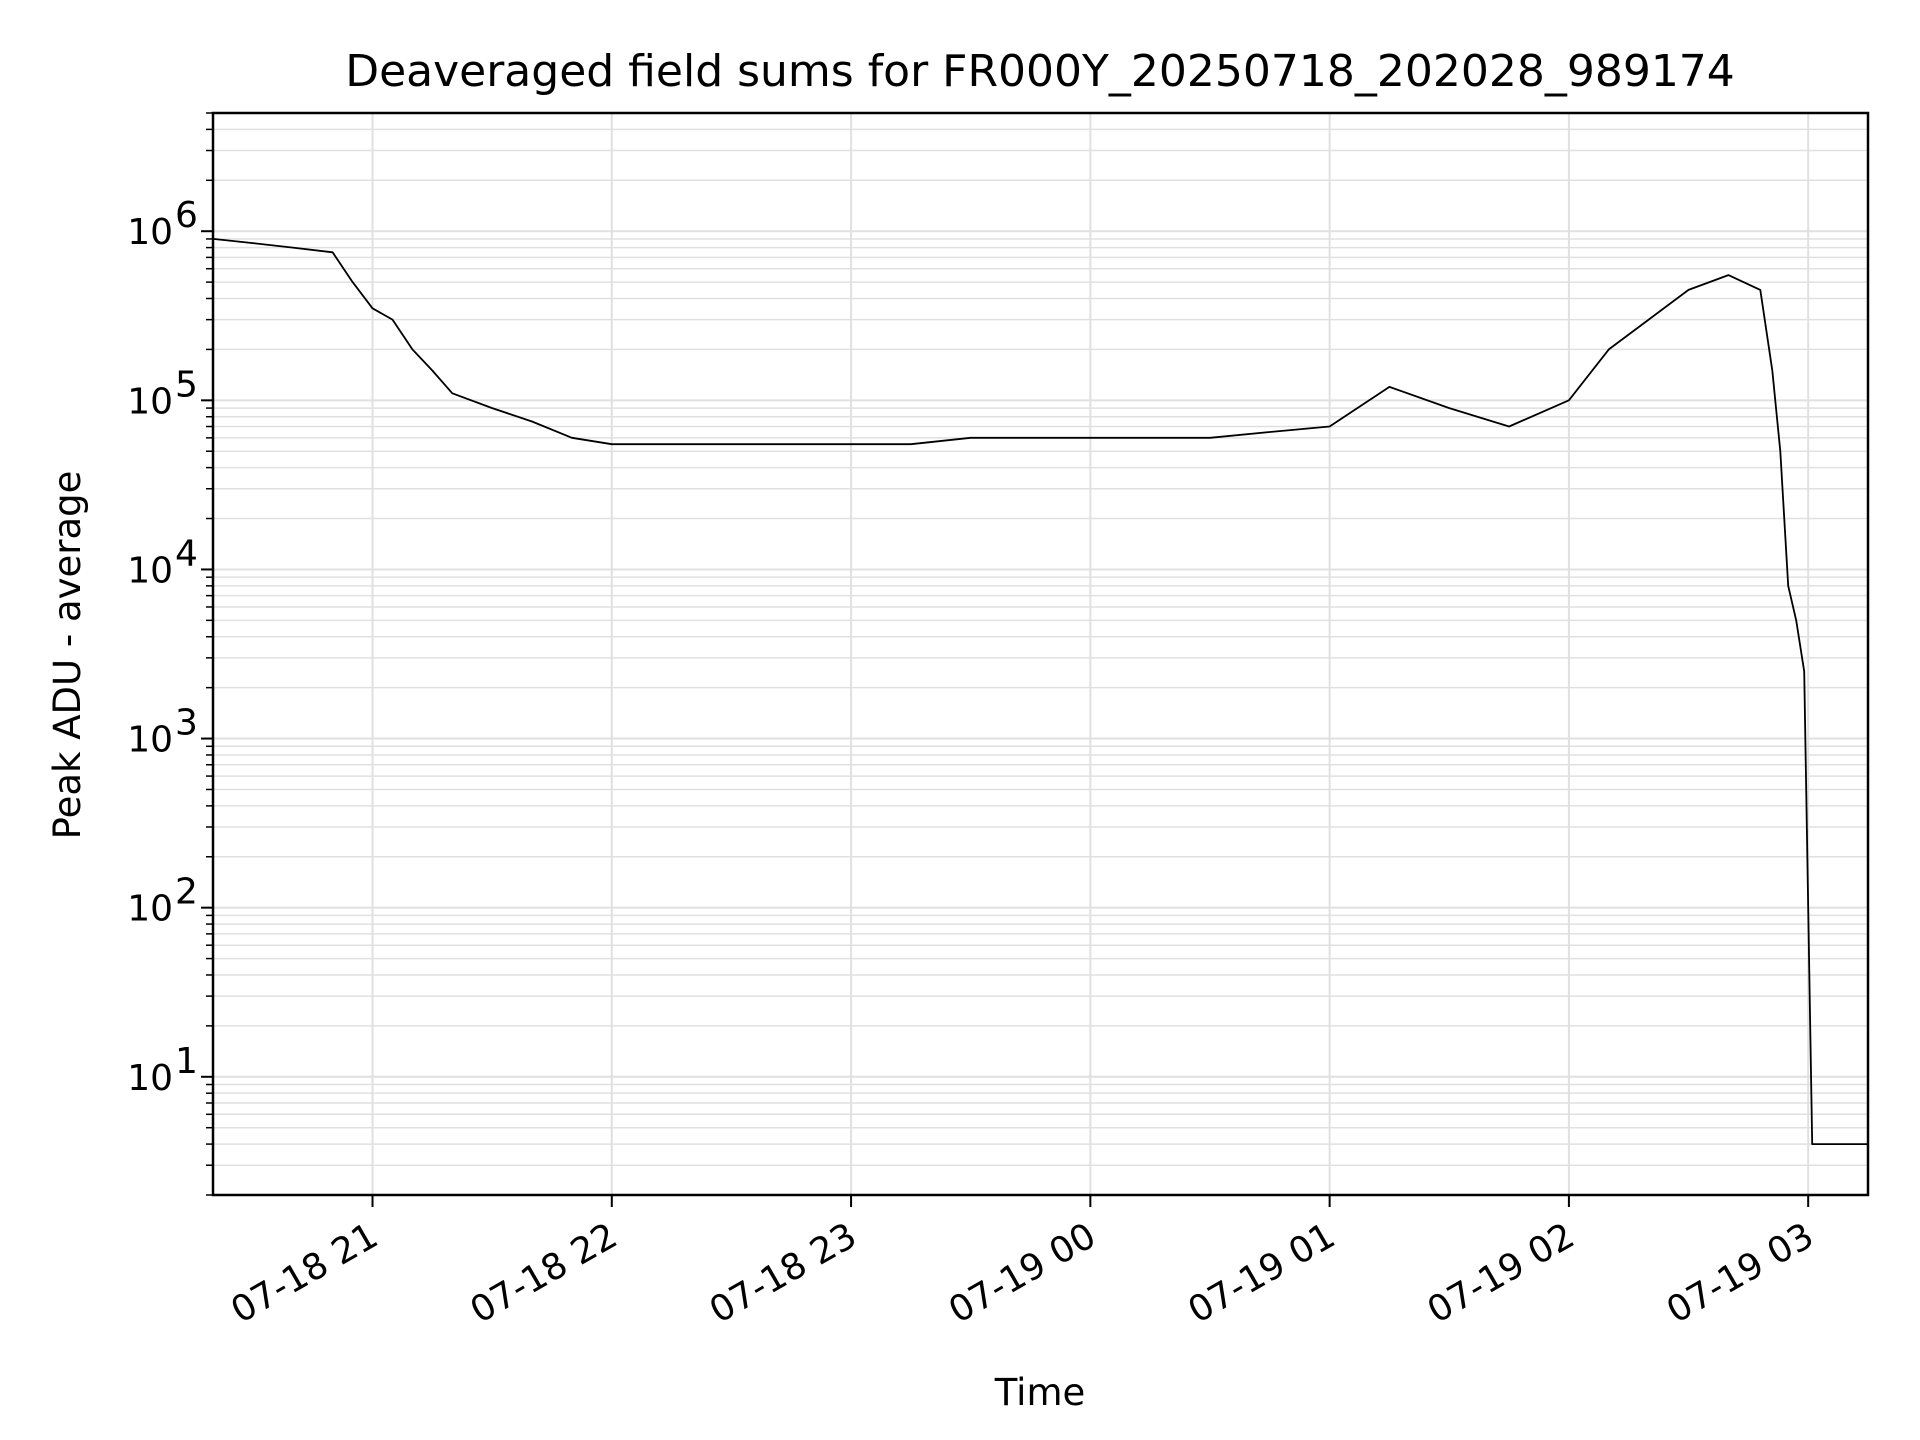 The height and width of the screenshot is (1440, 1920). I want to click on y-tick-exponent: 2, so click(186, 892).